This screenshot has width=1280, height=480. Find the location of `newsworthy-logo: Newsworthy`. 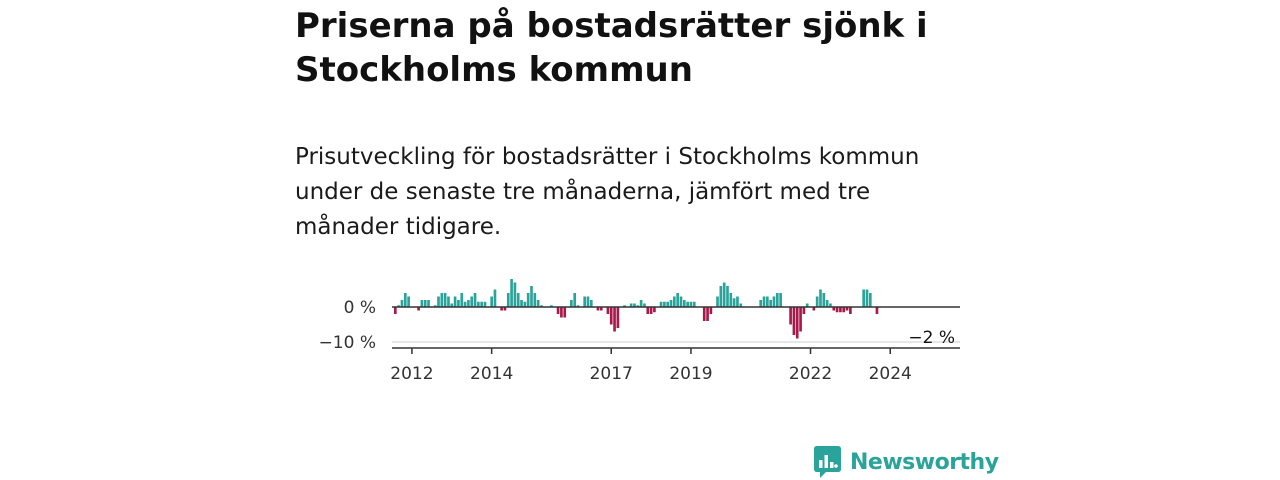

newsworthy-logo: Newsworthy is located at coordinates (906, 462).